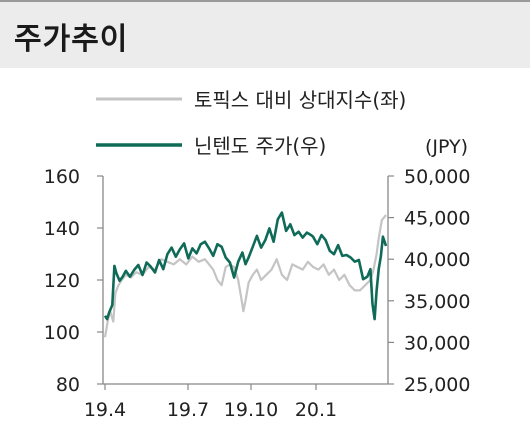 This screenshot has width=530, height=436. I want to click on right-tick-label: 50,000, so click(437, 177).